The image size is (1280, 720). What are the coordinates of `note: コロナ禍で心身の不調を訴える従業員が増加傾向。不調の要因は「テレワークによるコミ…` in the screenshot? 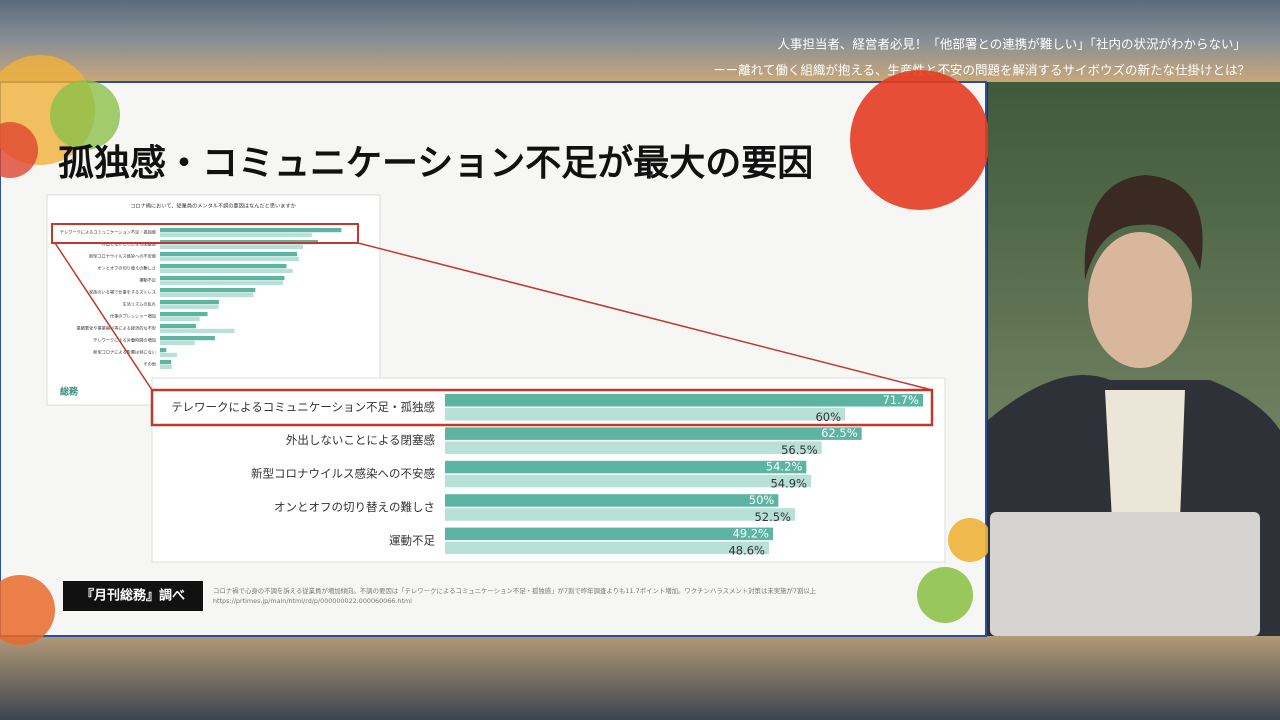 It's located at (515, 590).